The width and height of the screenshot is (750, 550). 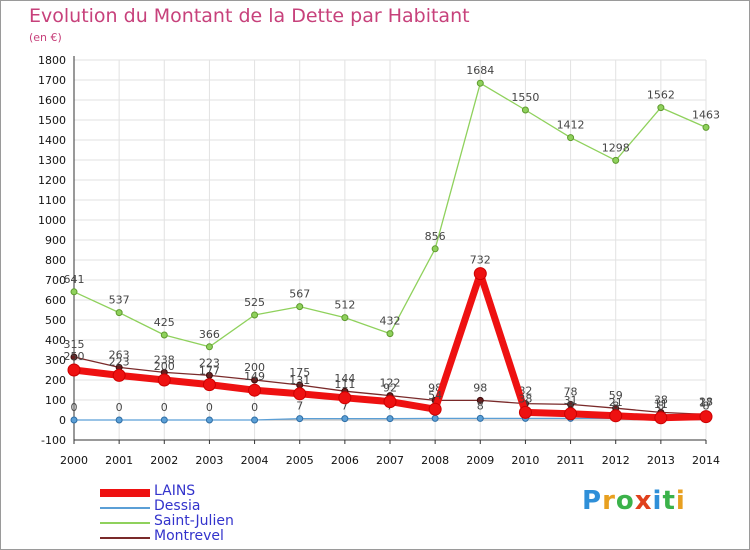 I want to click on y-tick-label: 500, so click(x=55, y=320).